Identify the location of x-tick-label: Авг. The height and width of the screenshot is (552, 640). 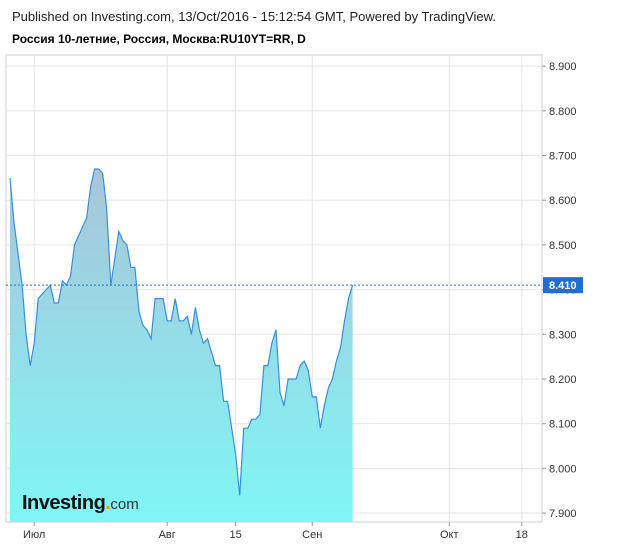
(167, 535).